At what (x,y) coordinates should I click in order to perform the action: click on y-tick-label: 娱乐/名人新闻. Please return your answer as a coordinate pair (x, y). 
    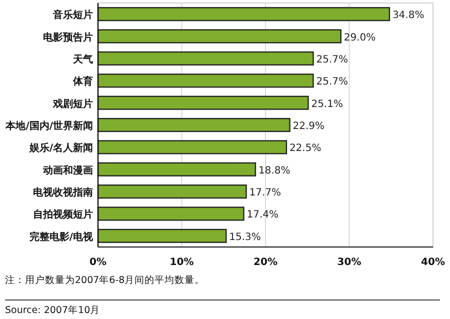
    Looking at the image, I should click on (60, 148).